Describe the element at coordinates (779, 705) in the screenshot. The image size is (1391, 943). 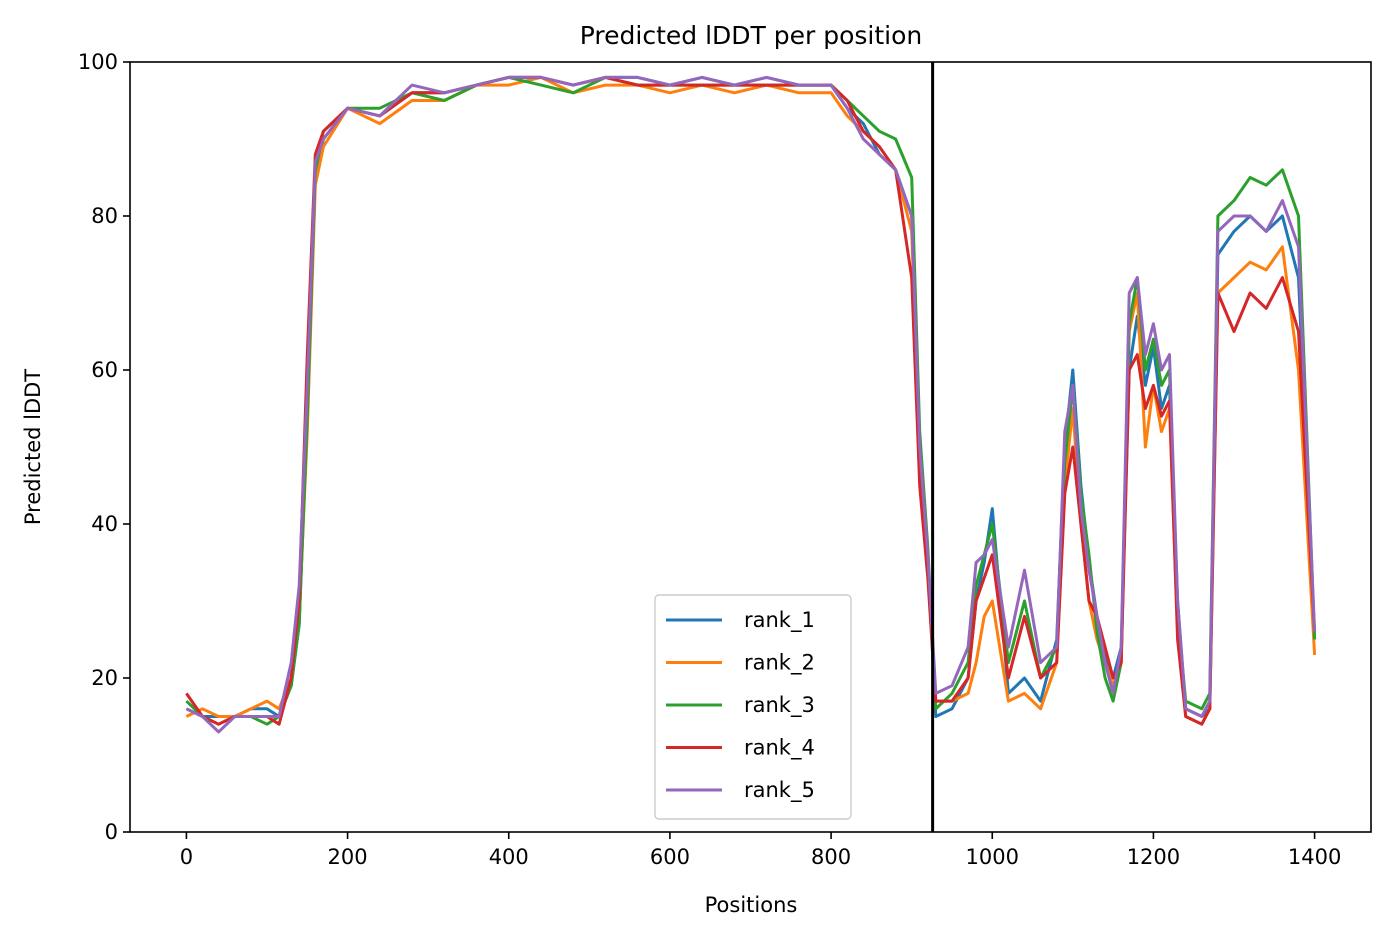
I see `legend-label-rank_3: rank_3` at that location.